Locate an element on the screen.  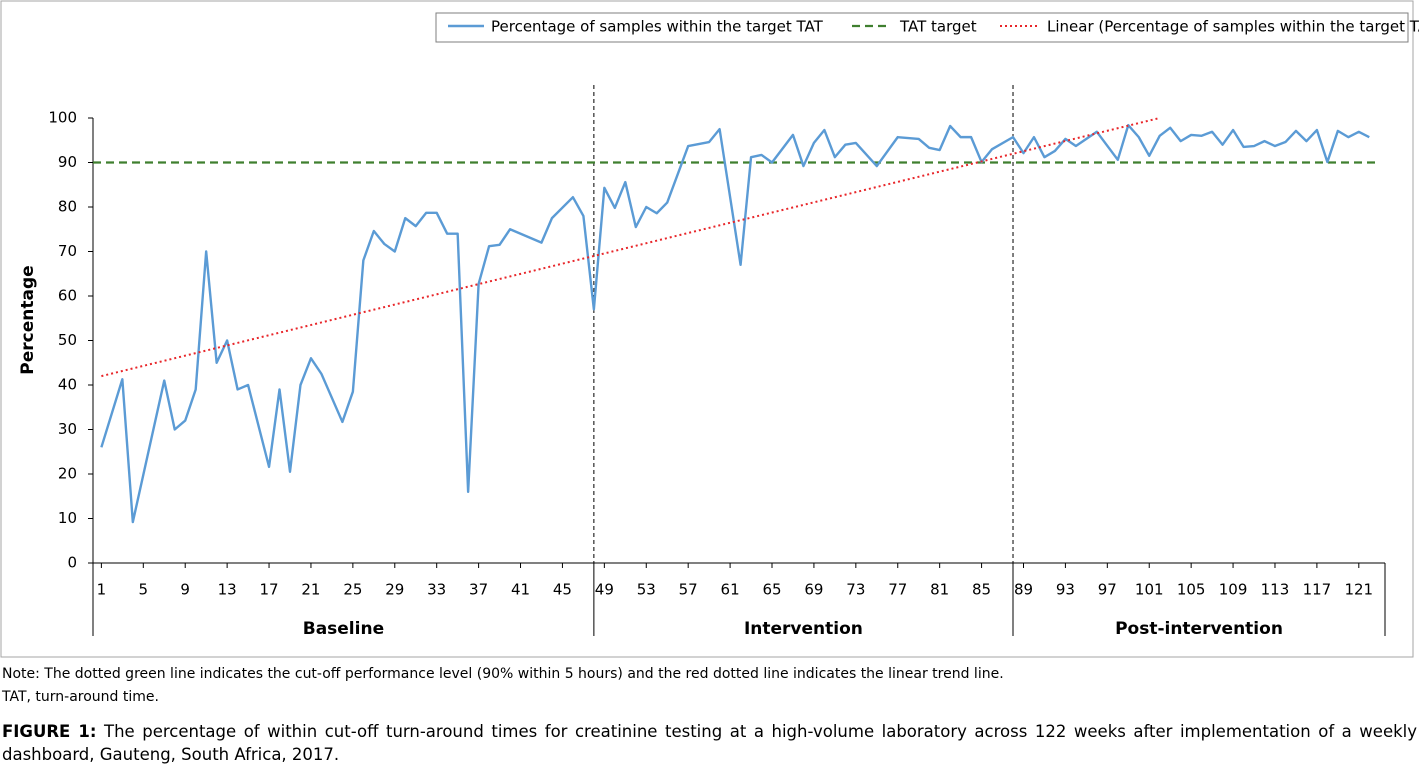
x-tick-label: 117 is located at coordinates (1317, 590).